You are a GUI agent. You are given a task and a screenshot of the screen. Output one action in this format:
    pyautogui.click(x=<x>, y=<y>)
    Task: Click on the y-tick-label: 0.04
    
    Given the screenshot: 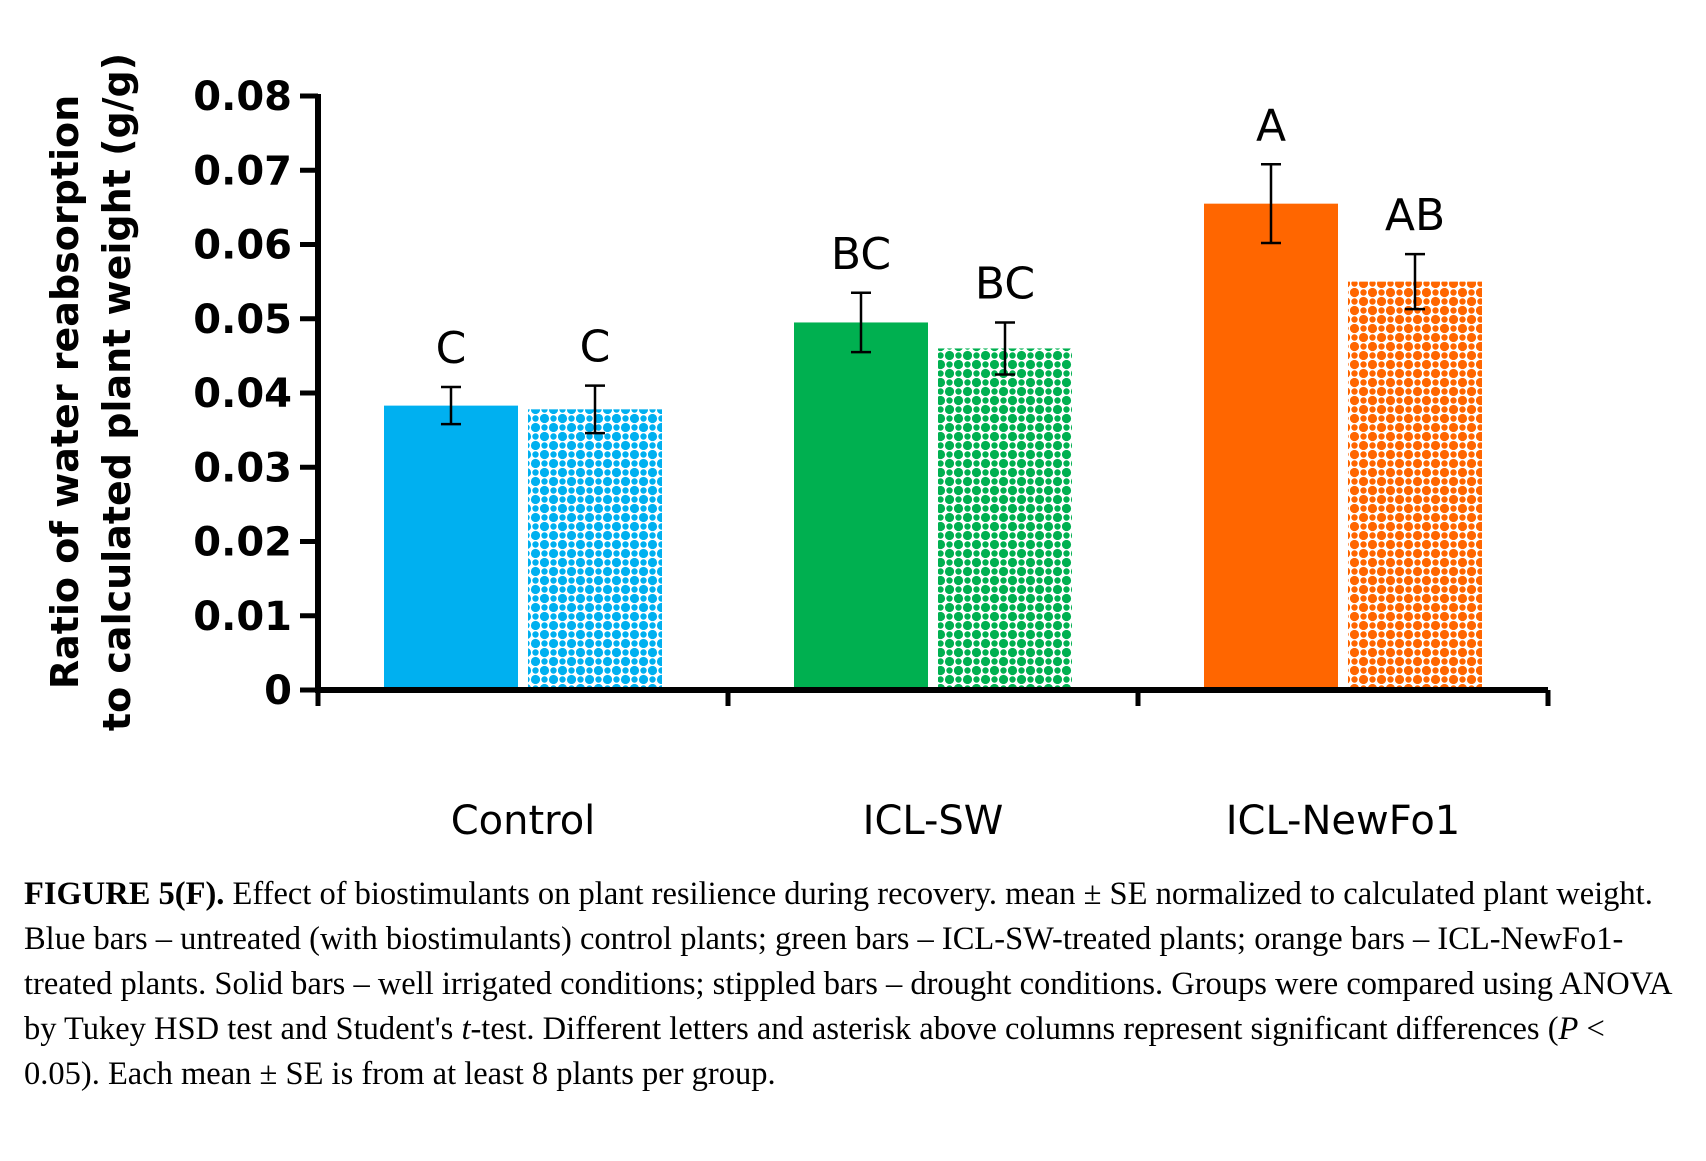 What is the action you would take?
    pyautogui.click(x=242, y=394)
    